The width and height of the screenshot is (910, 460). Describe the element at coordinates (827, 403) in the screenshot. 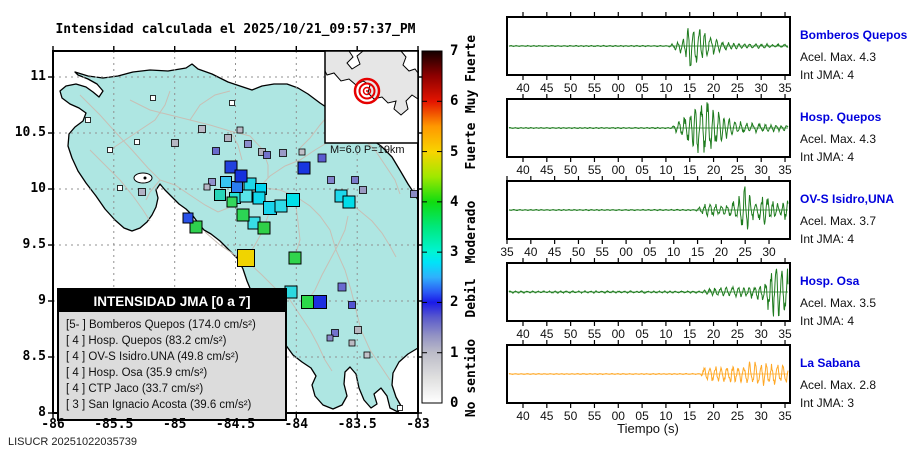

I see `trace-int-jma: Int JMA: 3` at that location.